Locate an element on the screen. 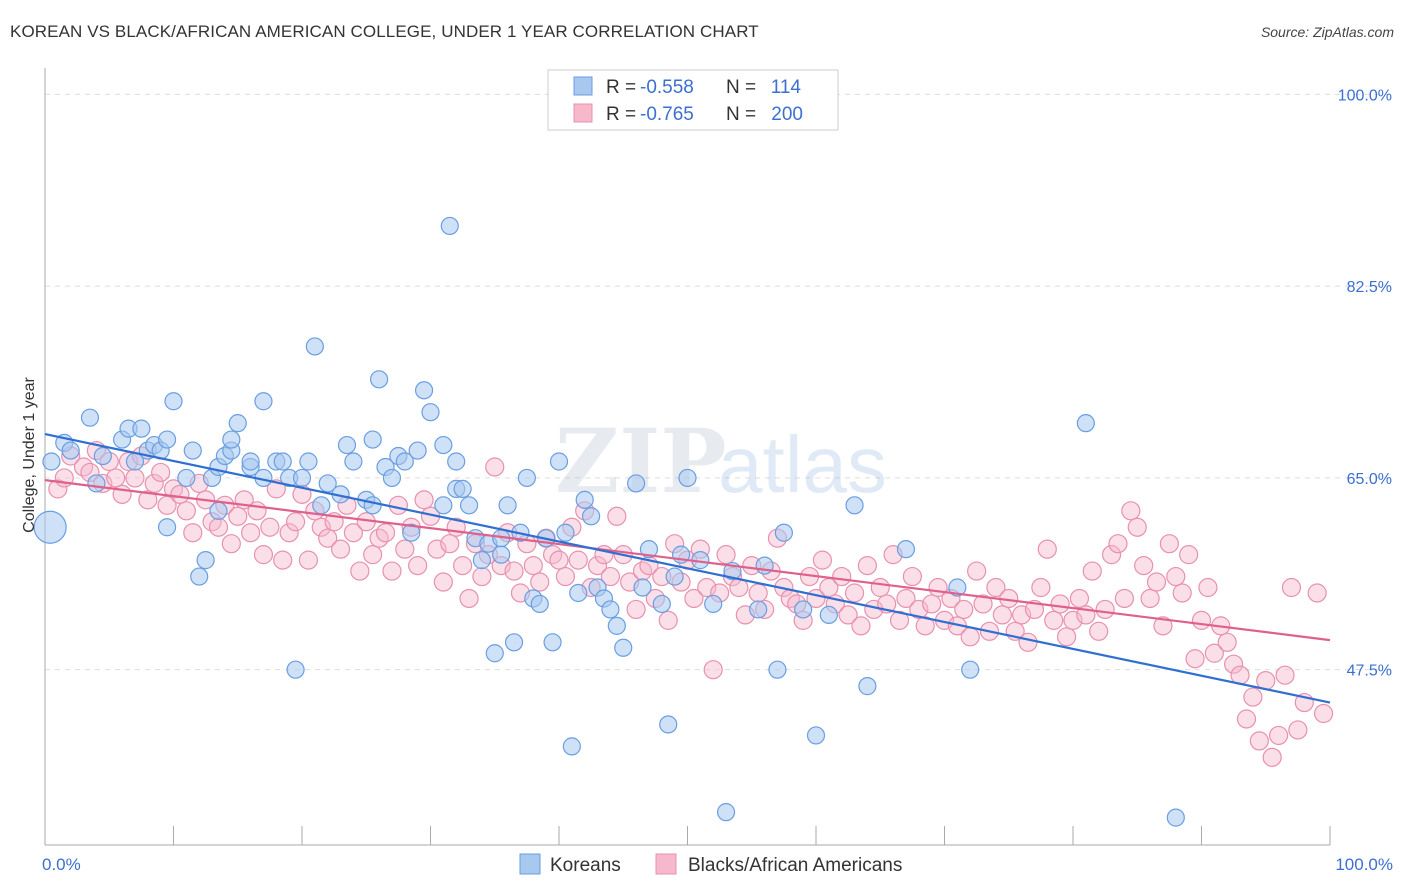 Image resolution: width=1406 pixels, height=892 pixels. x-tick-label-1: 100.0% is located at coordinates (1364, 864).